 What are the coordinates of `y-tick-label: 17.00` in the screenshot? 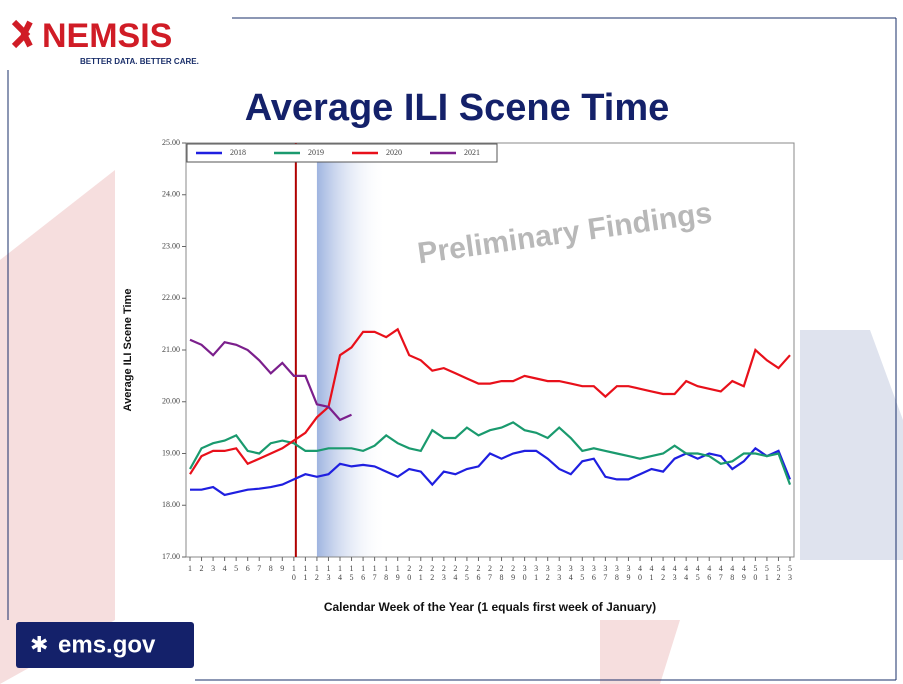 It's located at (171, 556).